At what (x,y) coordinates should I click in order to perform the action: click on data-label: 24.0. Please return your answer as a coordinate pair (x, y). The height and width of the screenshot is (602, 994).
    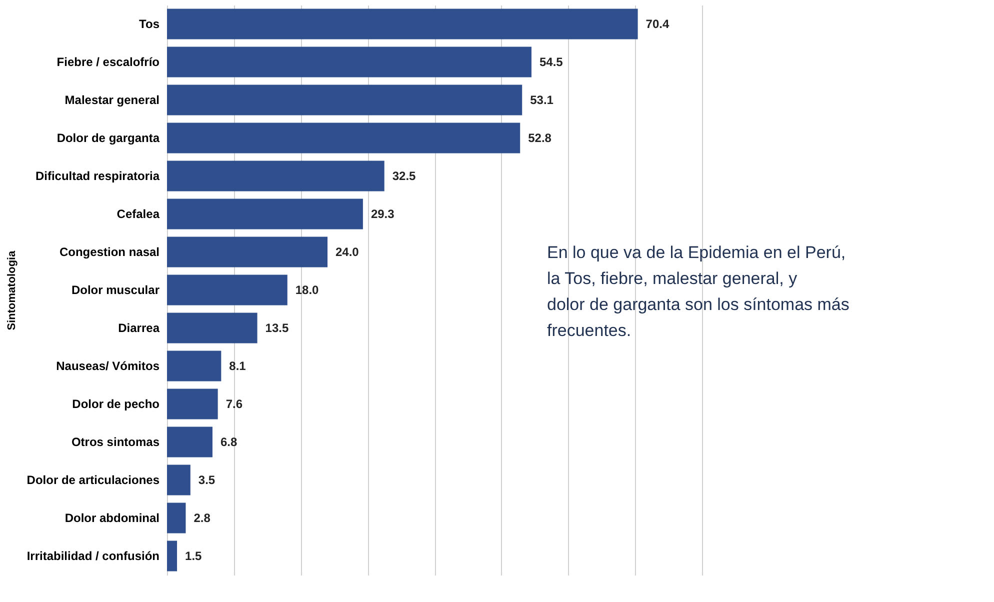
    Looking at the image, I should click on (348, 252).